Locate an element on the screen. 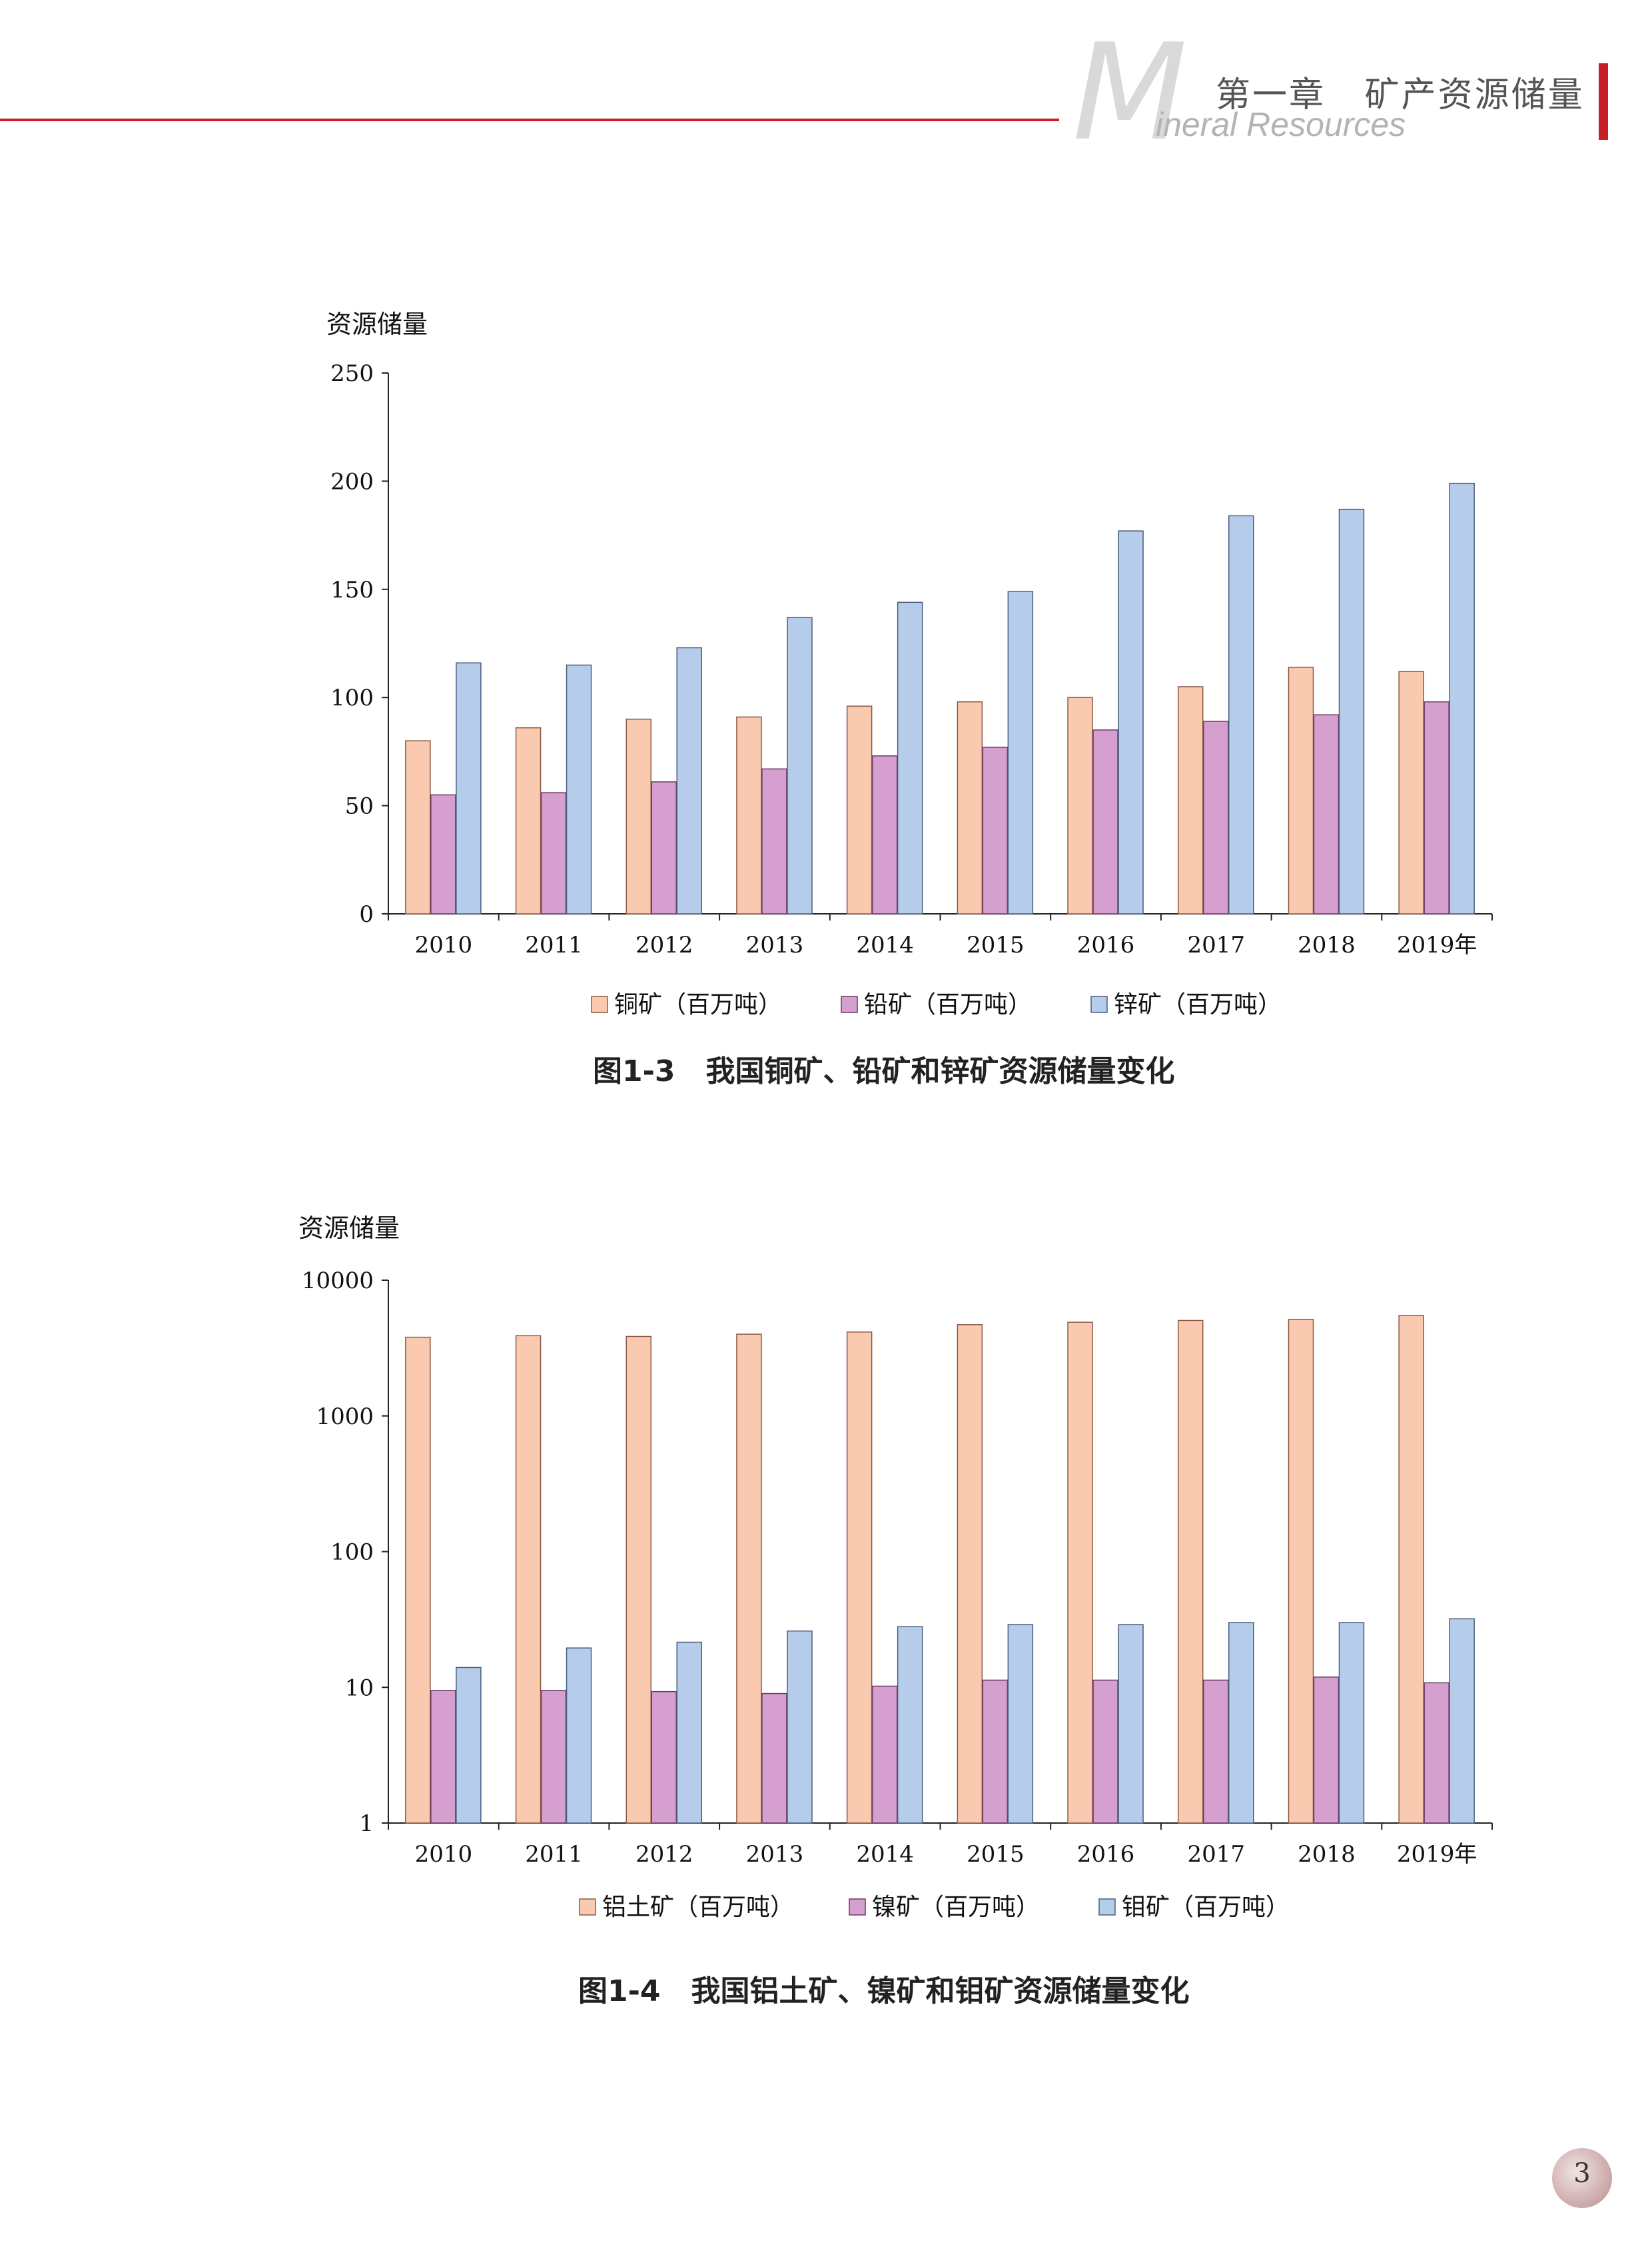  page-number-badge is located at coordinates (1582, 2178).